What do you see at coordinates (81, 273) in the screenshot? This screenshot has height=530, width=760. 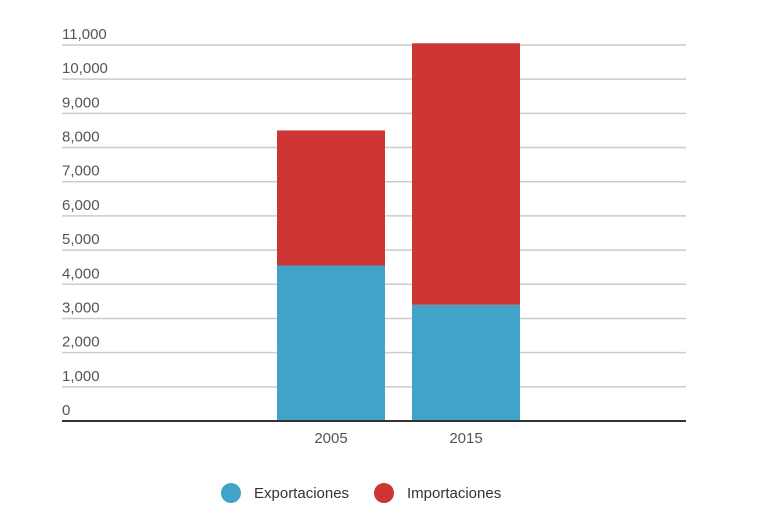 I see `y-tick-label: 4,000` at bounding box center [81, 273].